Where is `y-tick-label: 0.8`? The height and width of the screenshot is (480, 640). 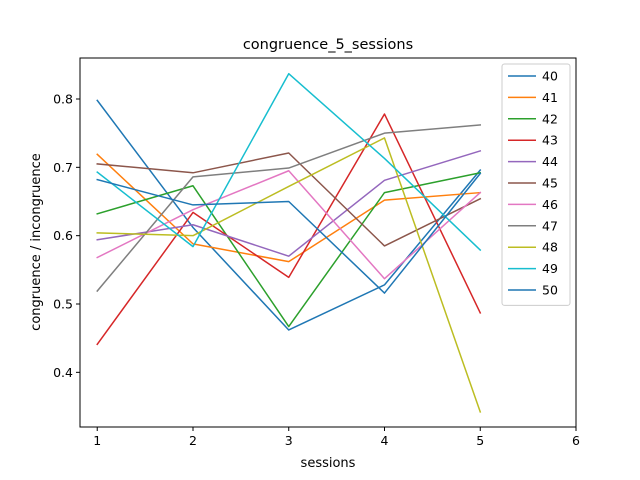
y-tick-label: 0.8 is located at coordinates (63, 99).